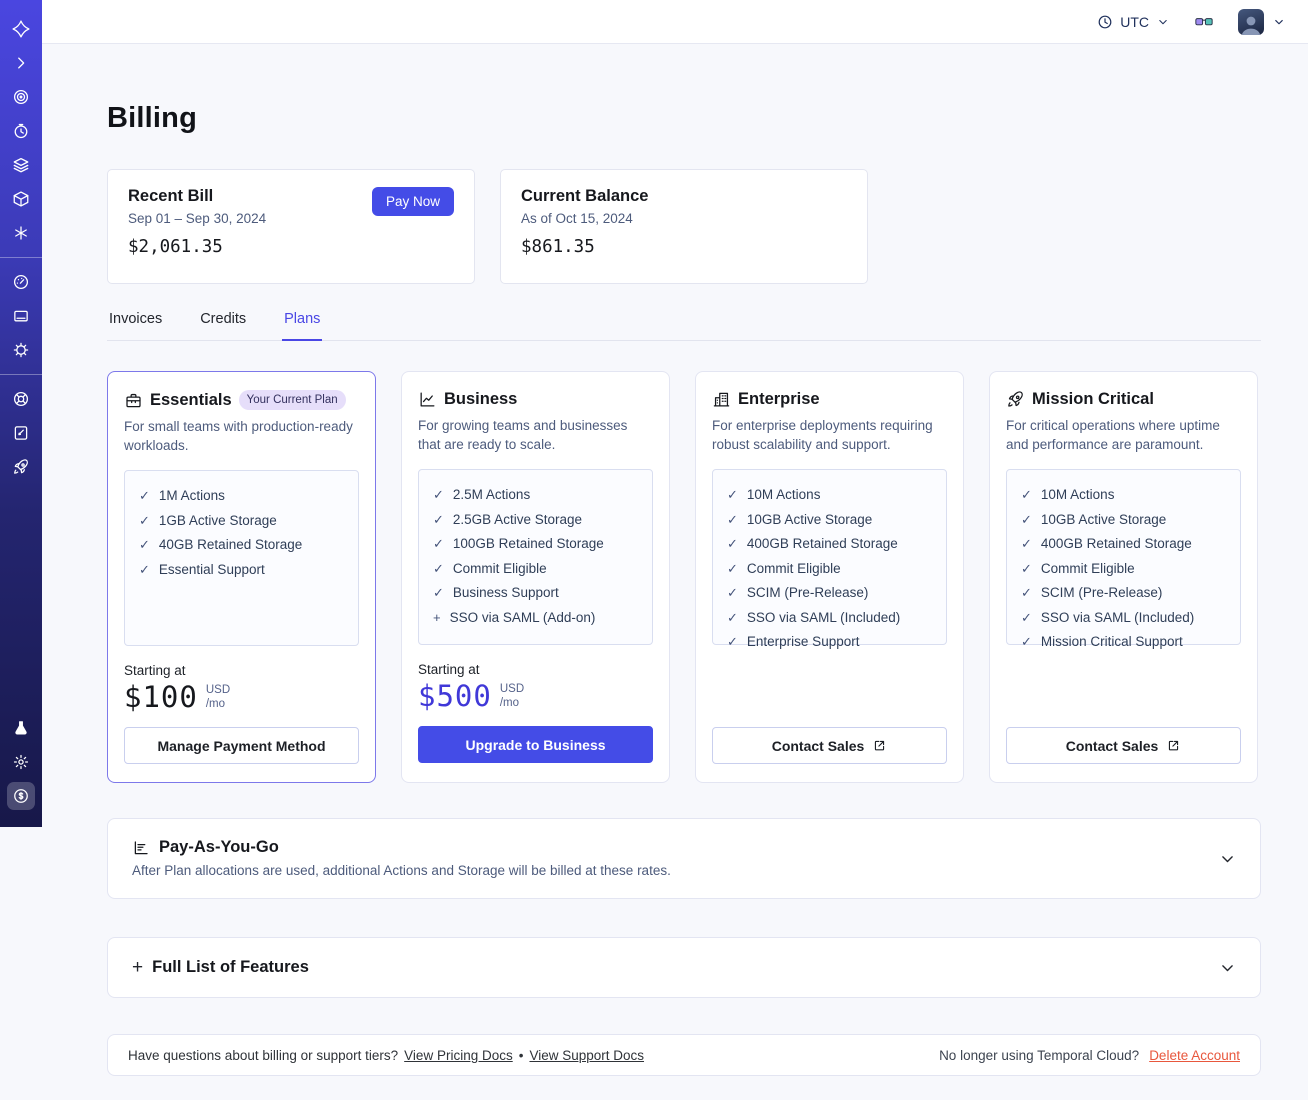  Describe the element at coordinates (21, 199) in the screenshot. I see `deployments-cube-icon` at that location.